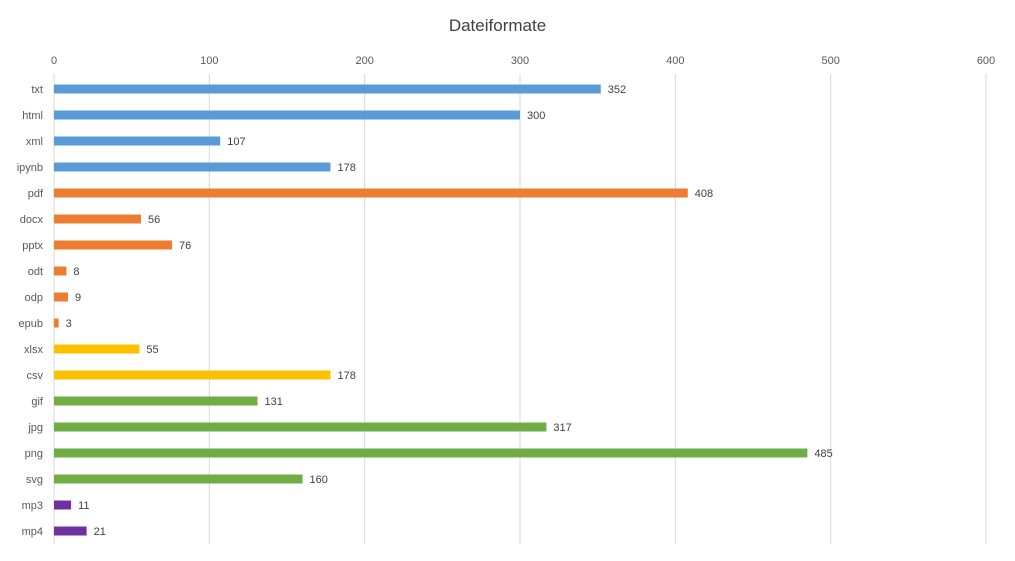 This screenshot has width=1015, height=561. I want to click on category-label: odt, so click(35, 272).